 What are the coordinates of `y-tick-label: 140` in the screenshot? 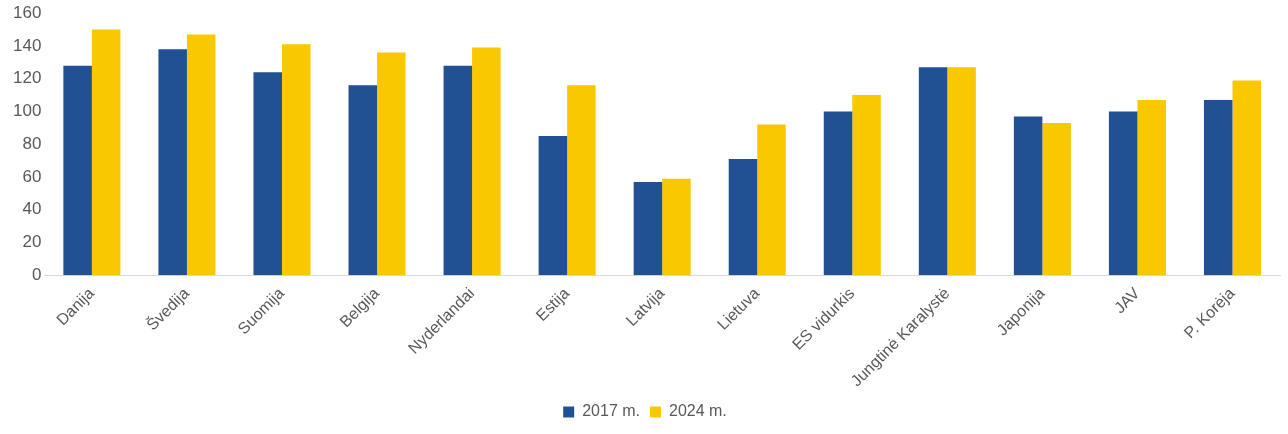 It's located at (27, 45).